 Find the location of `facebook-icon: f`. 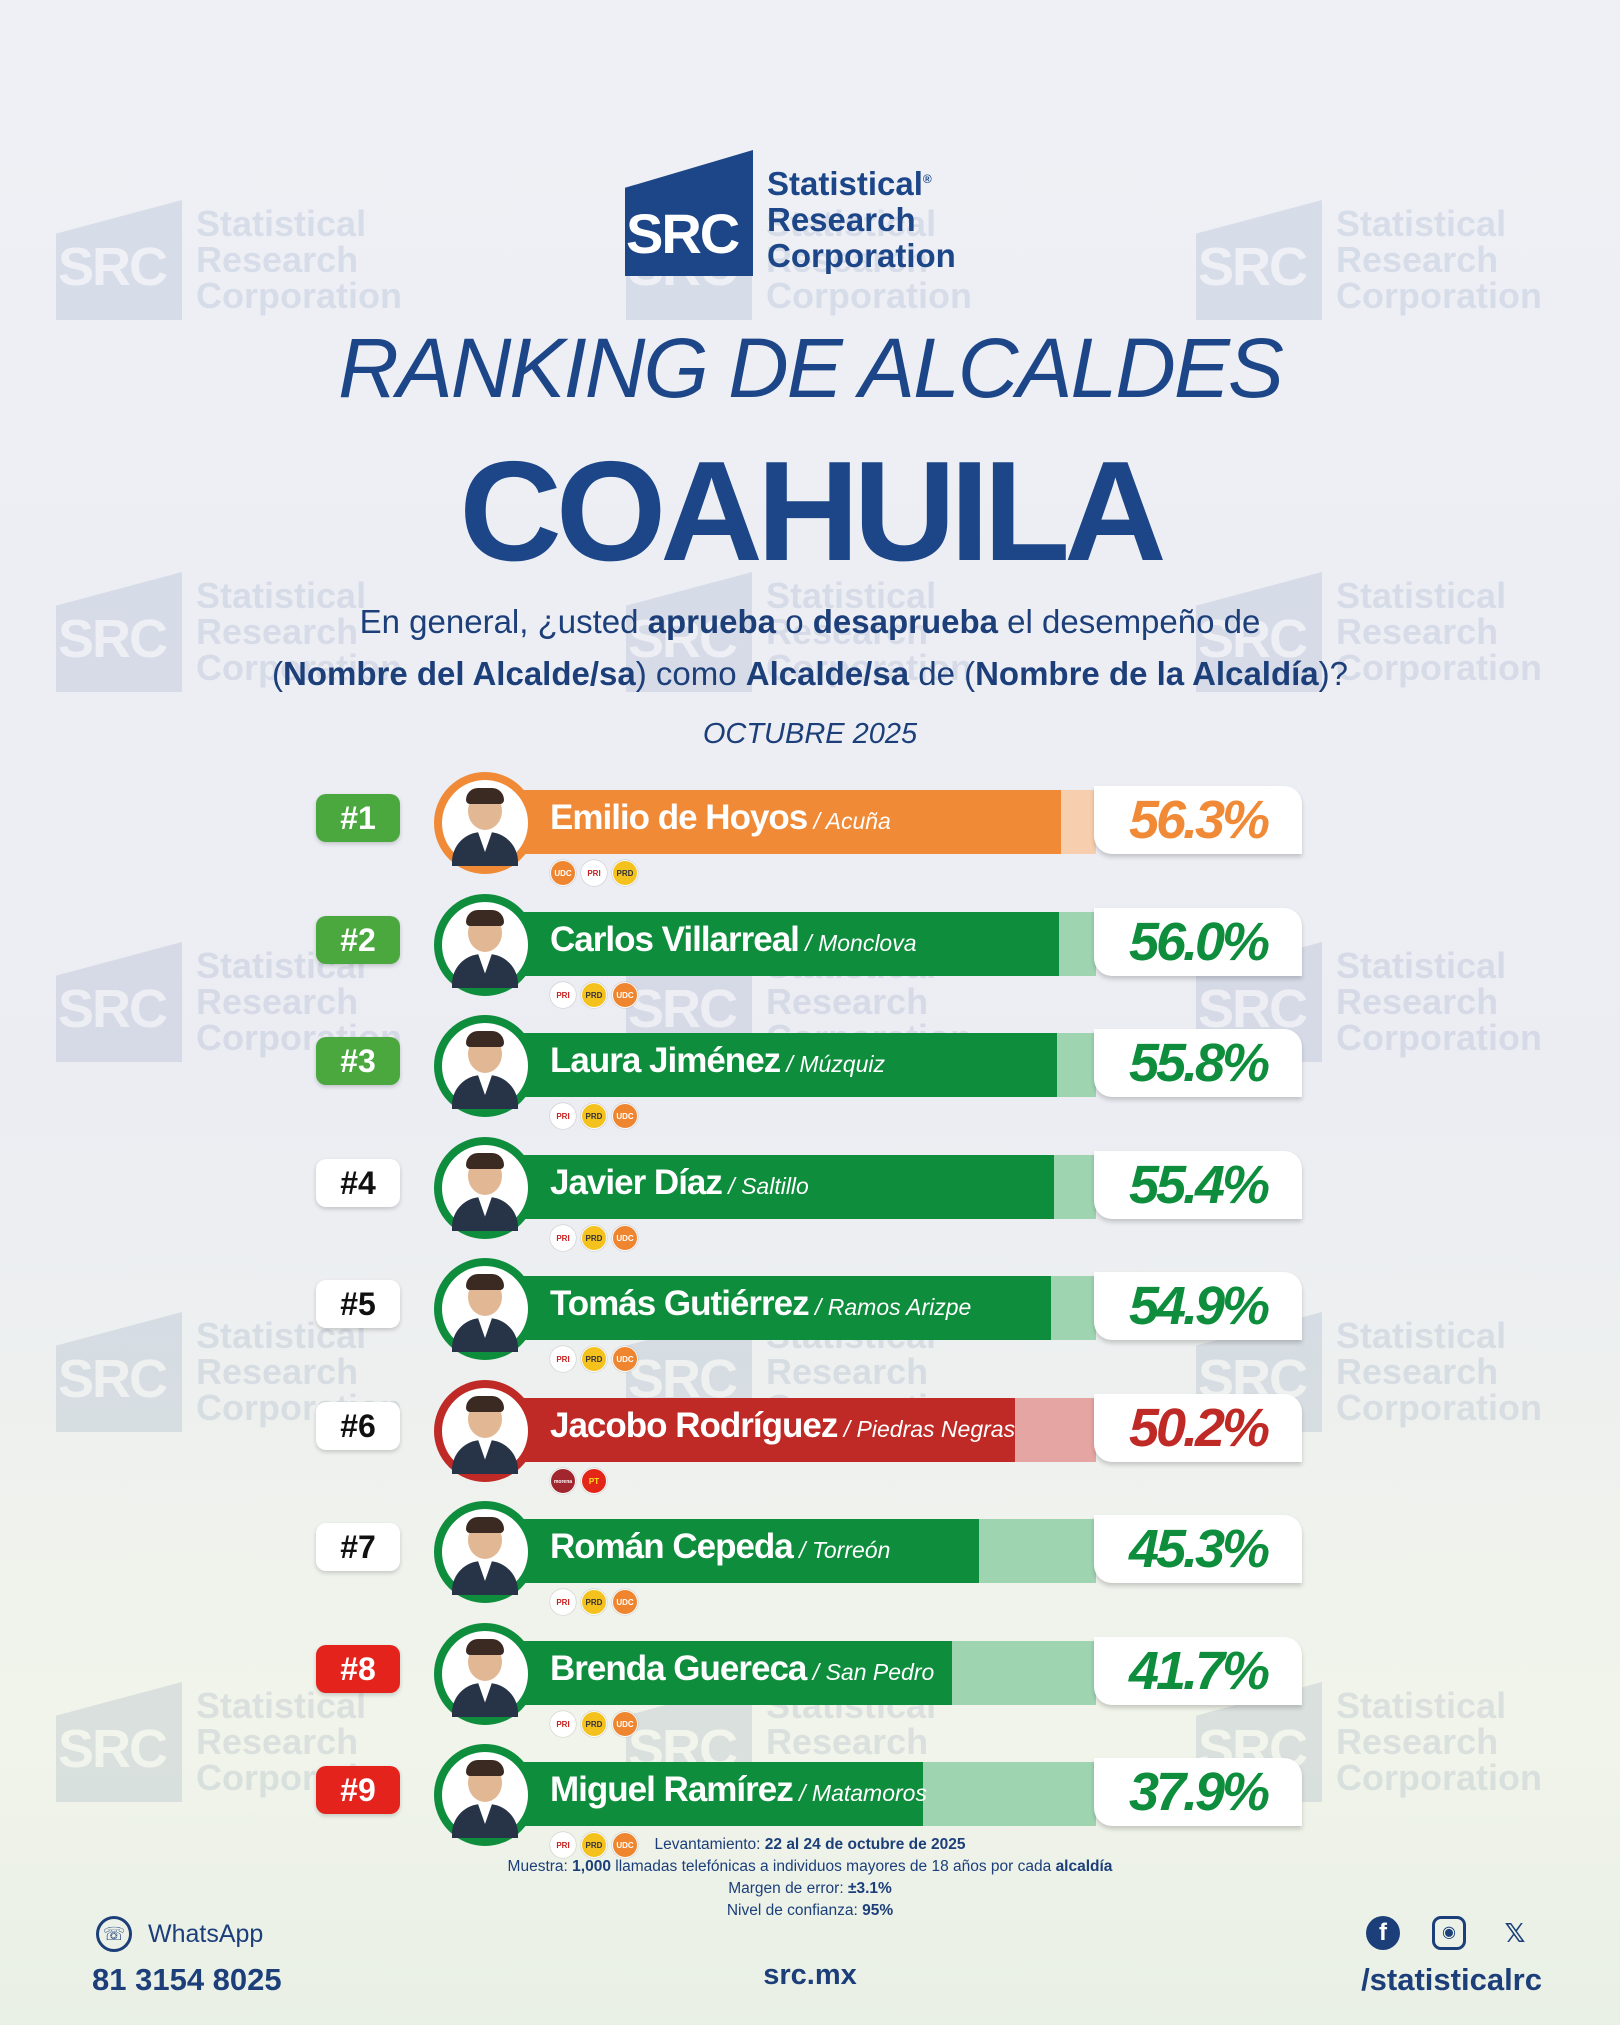

facebook-icon: f is located at coordinates (1383, 1933).